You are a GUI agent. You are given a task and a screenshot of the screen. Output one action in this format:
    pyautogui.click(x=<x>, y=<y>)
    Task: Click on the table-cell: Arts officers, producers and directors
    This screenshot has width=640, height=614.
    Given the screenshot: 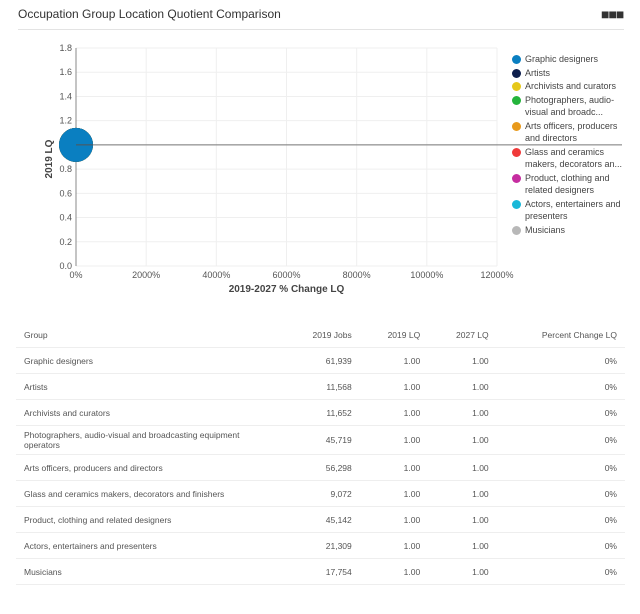 What is the action you would take?
    pyautogui.click(x=149, y=467)
    